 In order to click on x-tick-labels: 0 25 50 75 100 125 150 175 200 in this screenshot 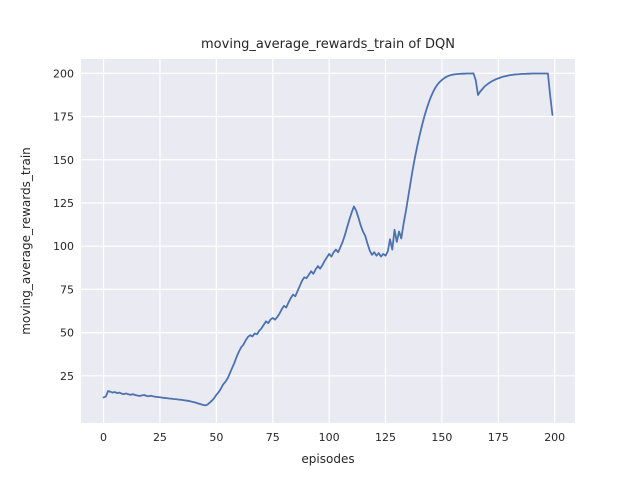, I will do `click(332, 437)`.